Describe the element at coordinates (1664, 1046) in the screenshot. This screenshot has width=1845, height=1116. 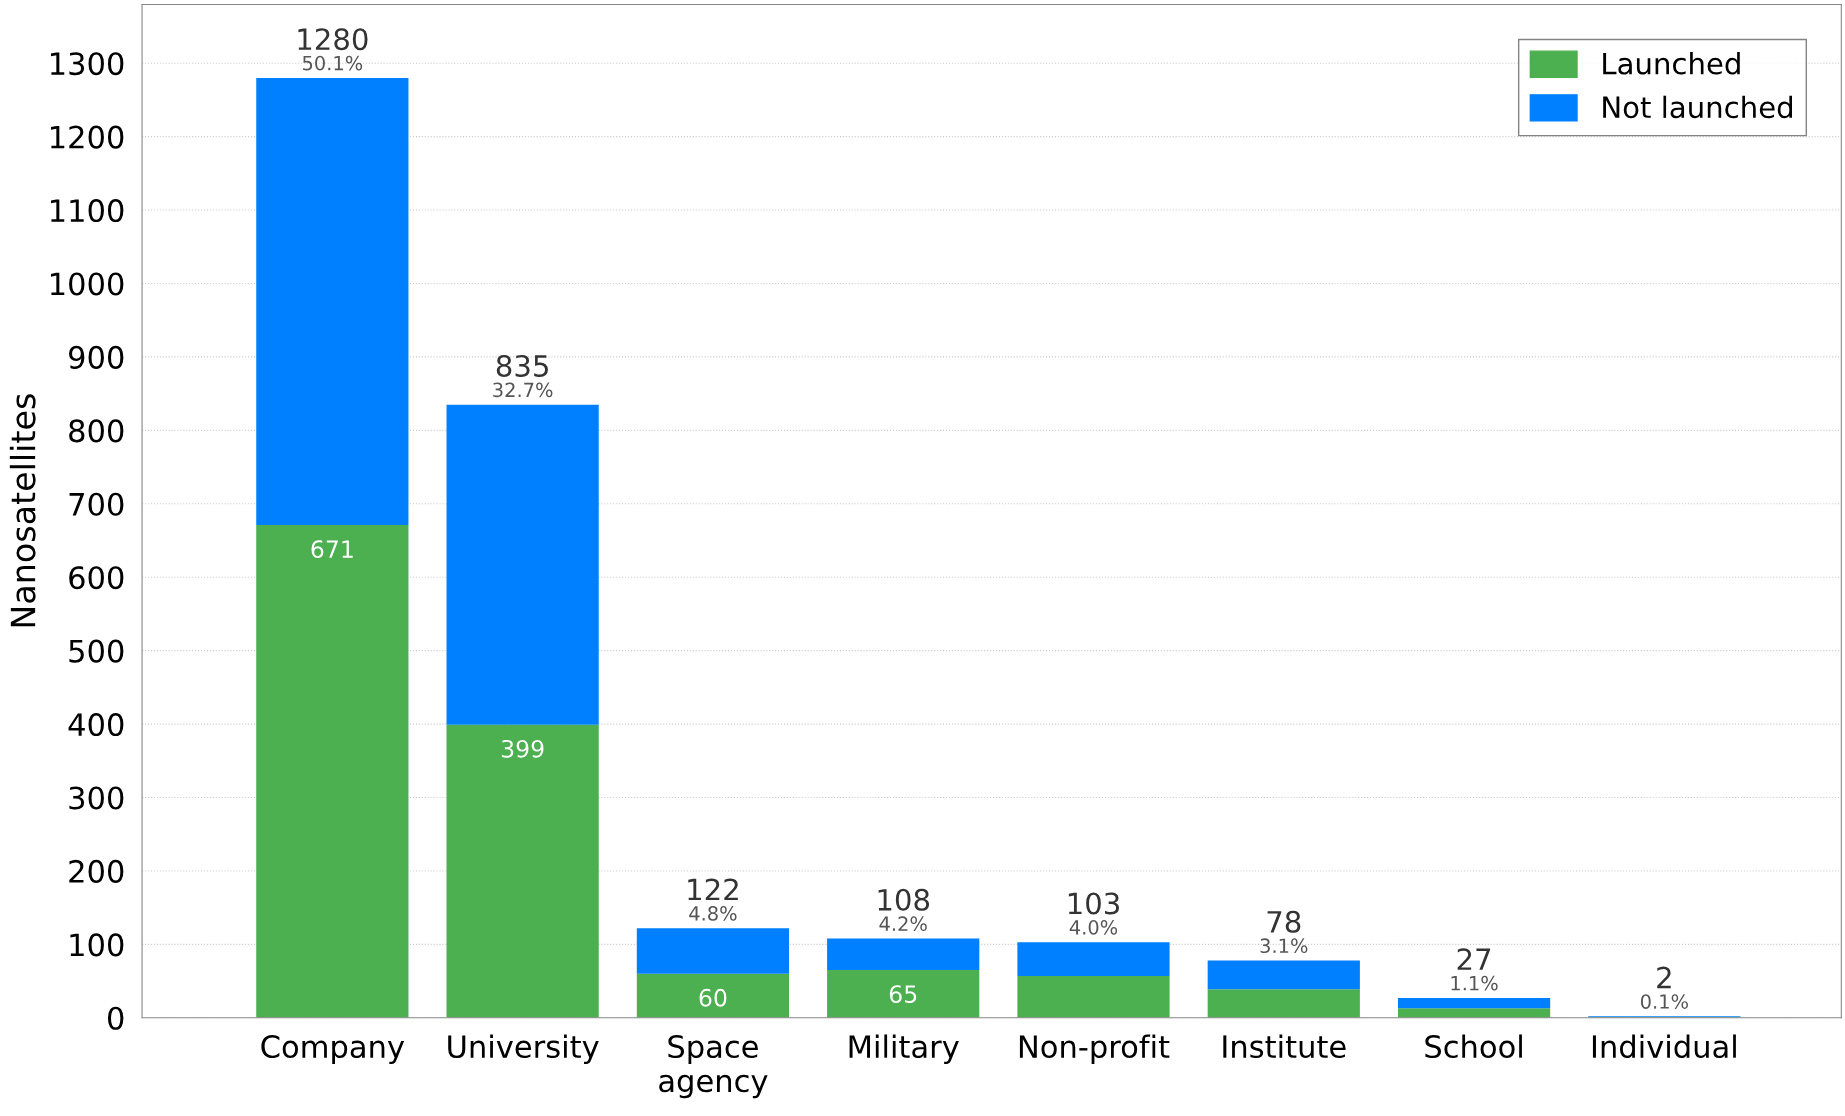
I see `x-tick-label: Individual` at that location.